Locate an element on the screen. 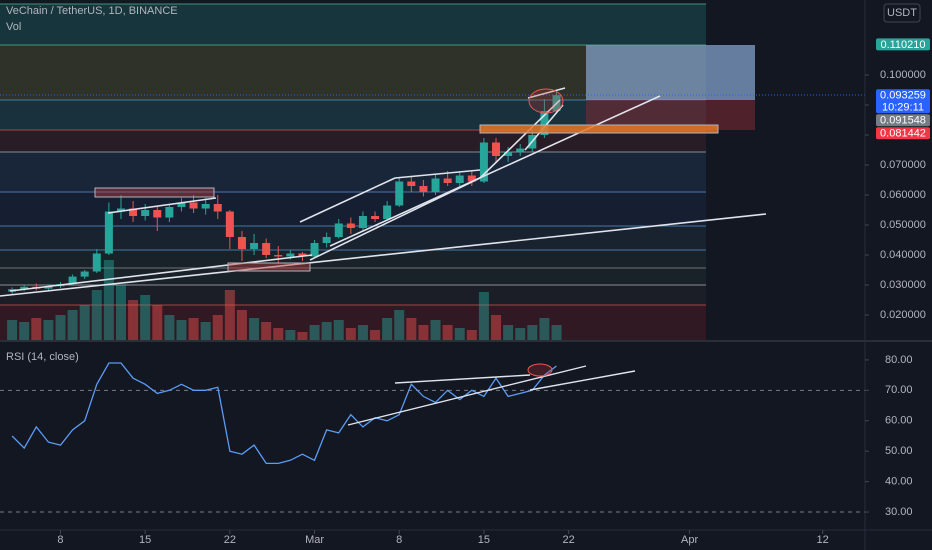  y-tick-label: 50.00 is located at coordinates (899, 451).